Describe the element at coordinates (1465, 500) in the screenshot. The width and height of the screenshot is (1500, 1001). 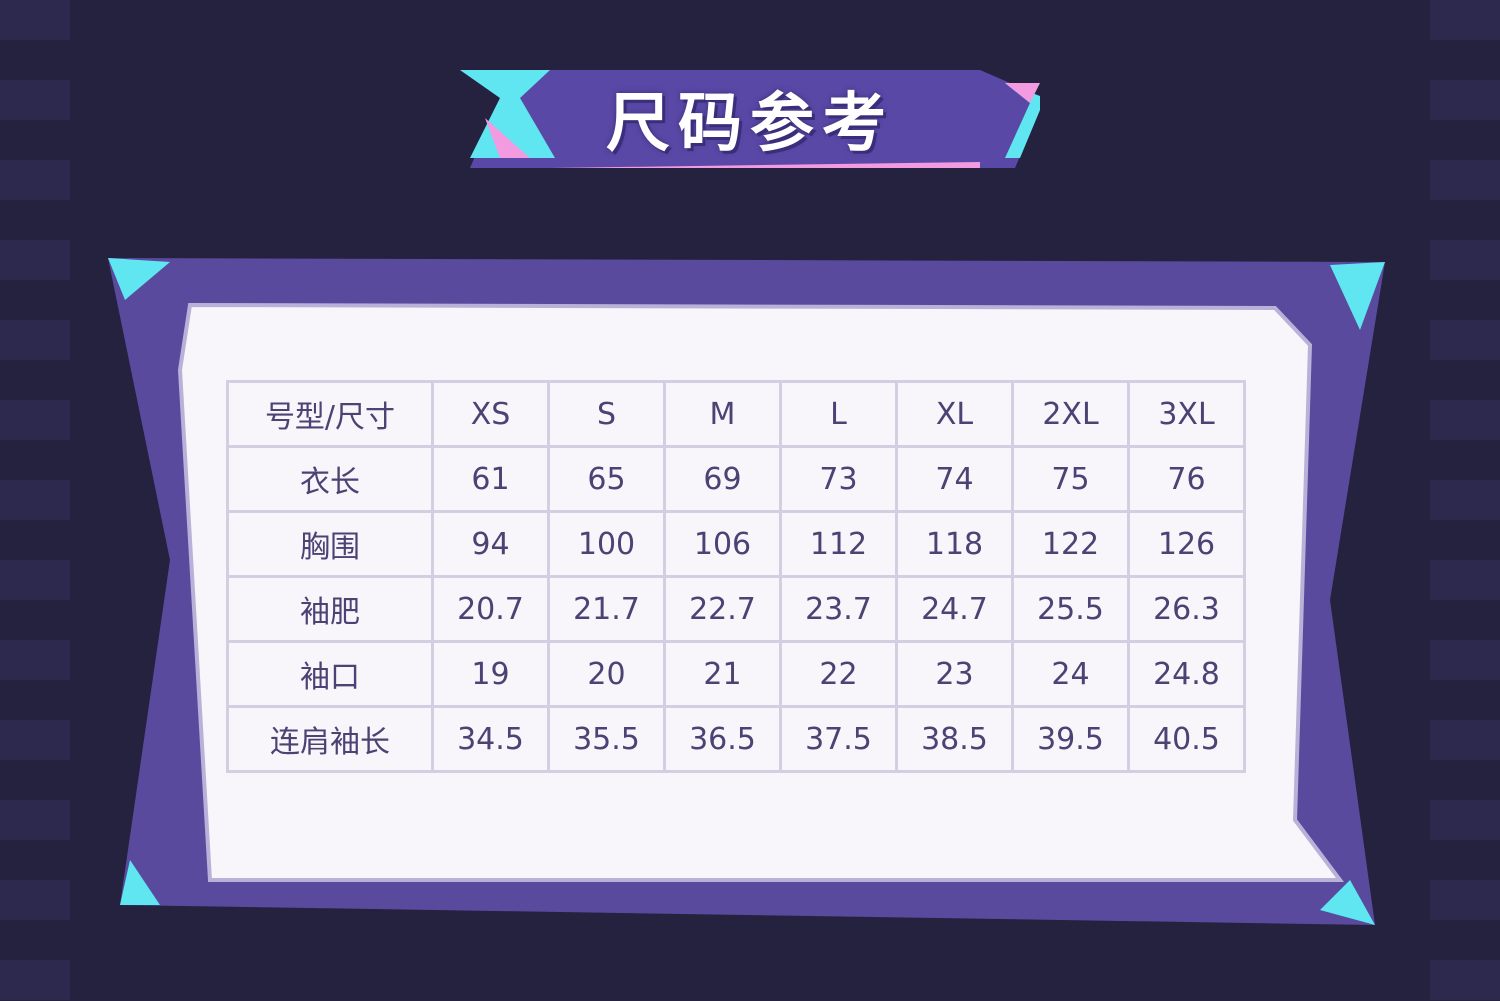
I see `right-decorative-pattern` at that location.